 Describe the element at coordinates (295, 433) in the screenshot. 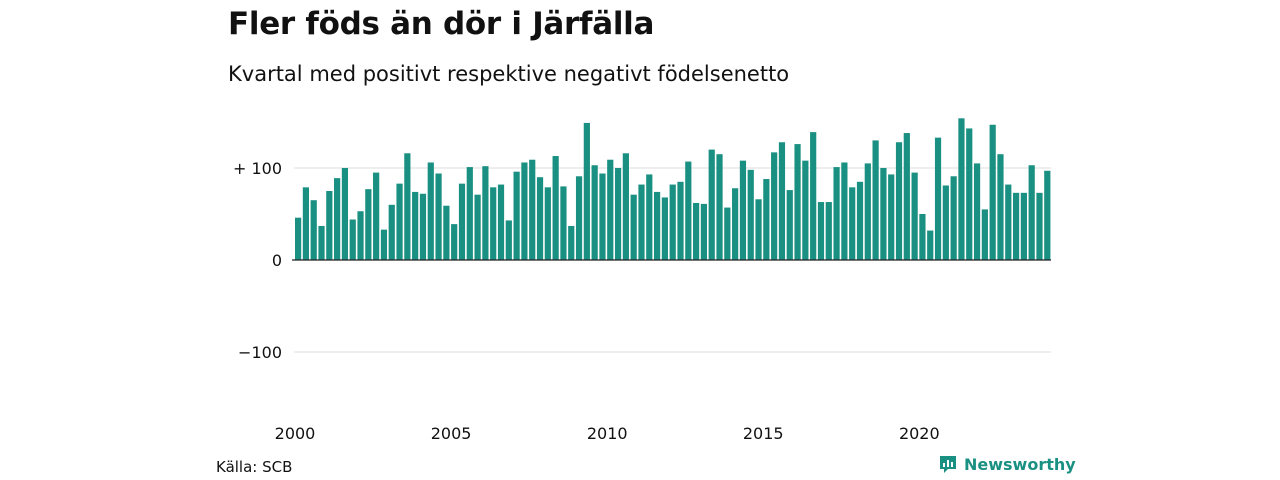

I see `x-tick-label: 2000` at that location.